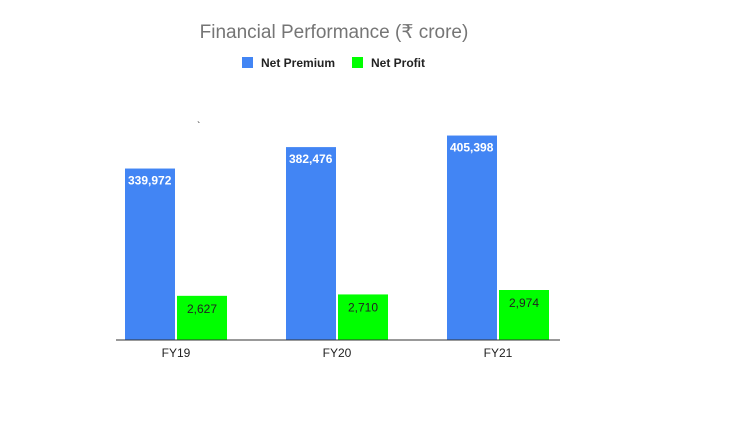 This screenshot has width=734, height=434. I want to click on stray-mark: `, so click(198, 126).